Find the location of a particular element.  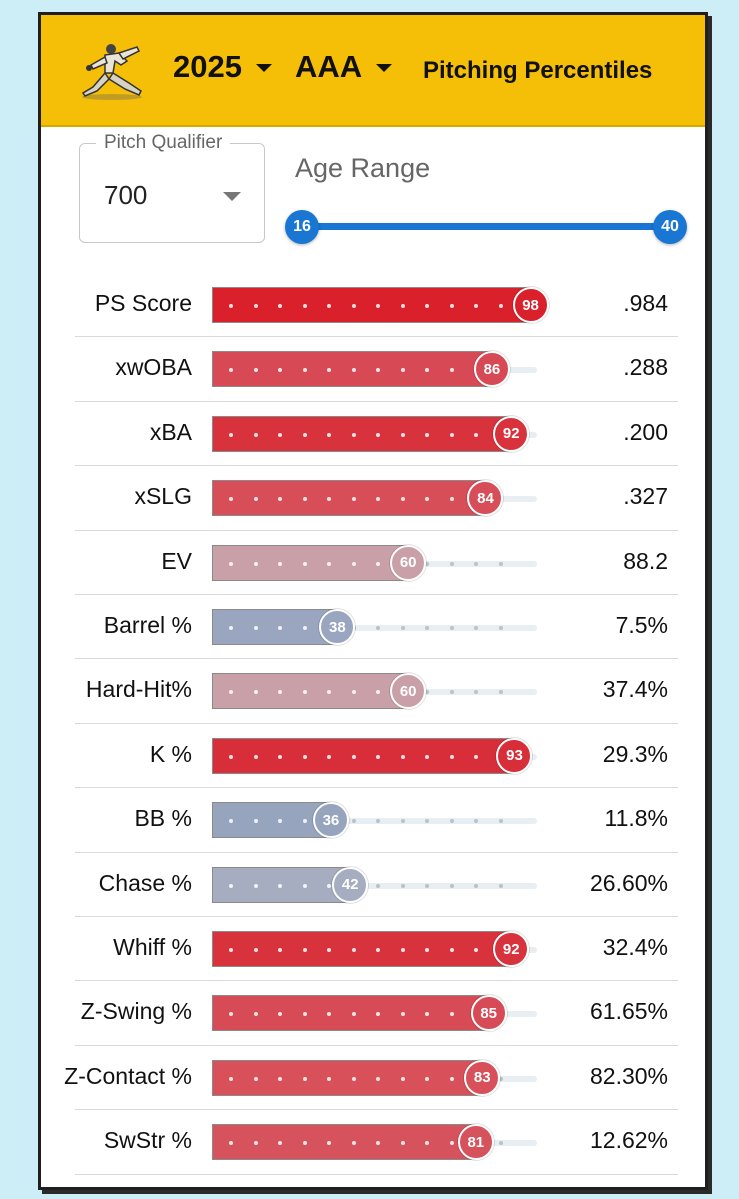

percentile-badge: 98 is located at coordinates (530, 305).